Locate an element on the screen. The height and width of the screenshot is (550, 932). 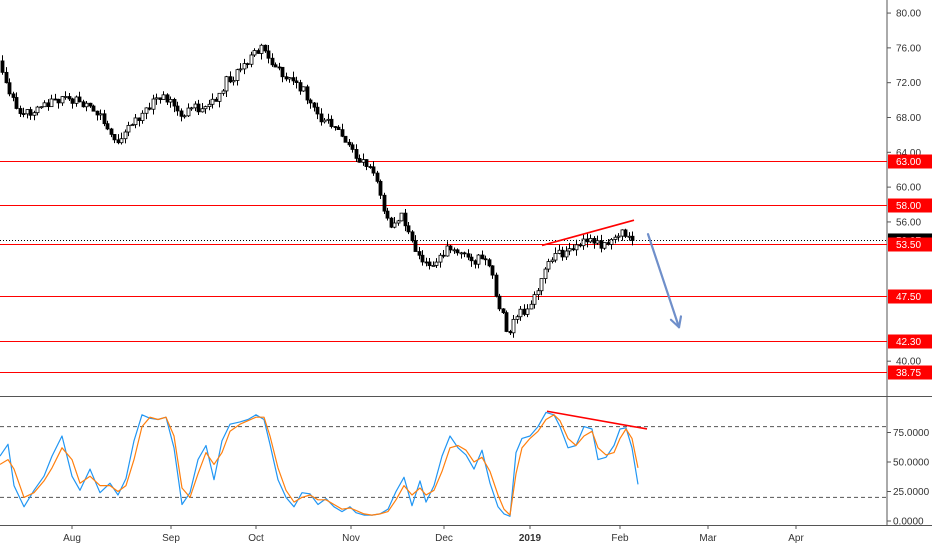
oscillator-tick-label: 0.0000 is located at coordinates (908, 522).